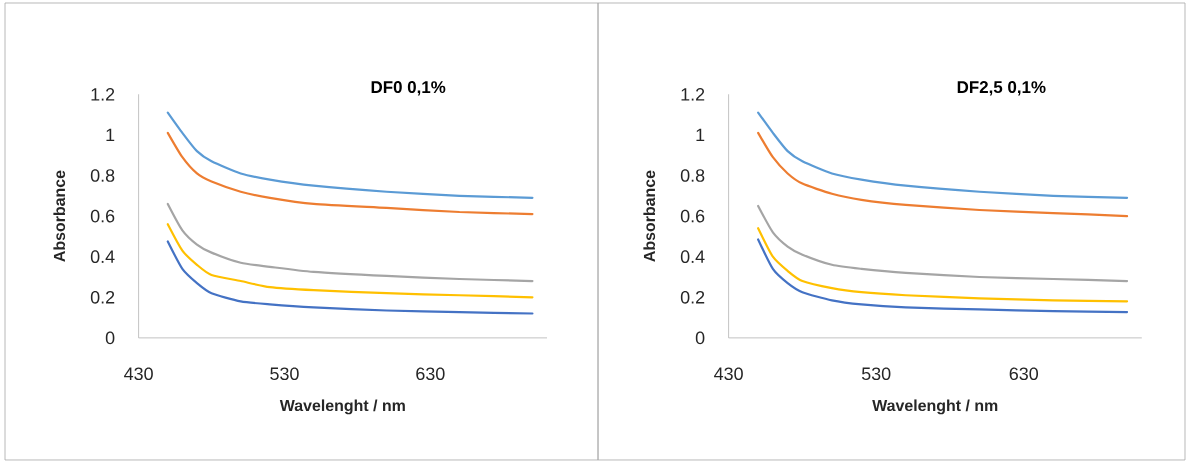 The image size is (1188, 462). I want to click on chart-title: DF0 0,1%, so click(408, 88).